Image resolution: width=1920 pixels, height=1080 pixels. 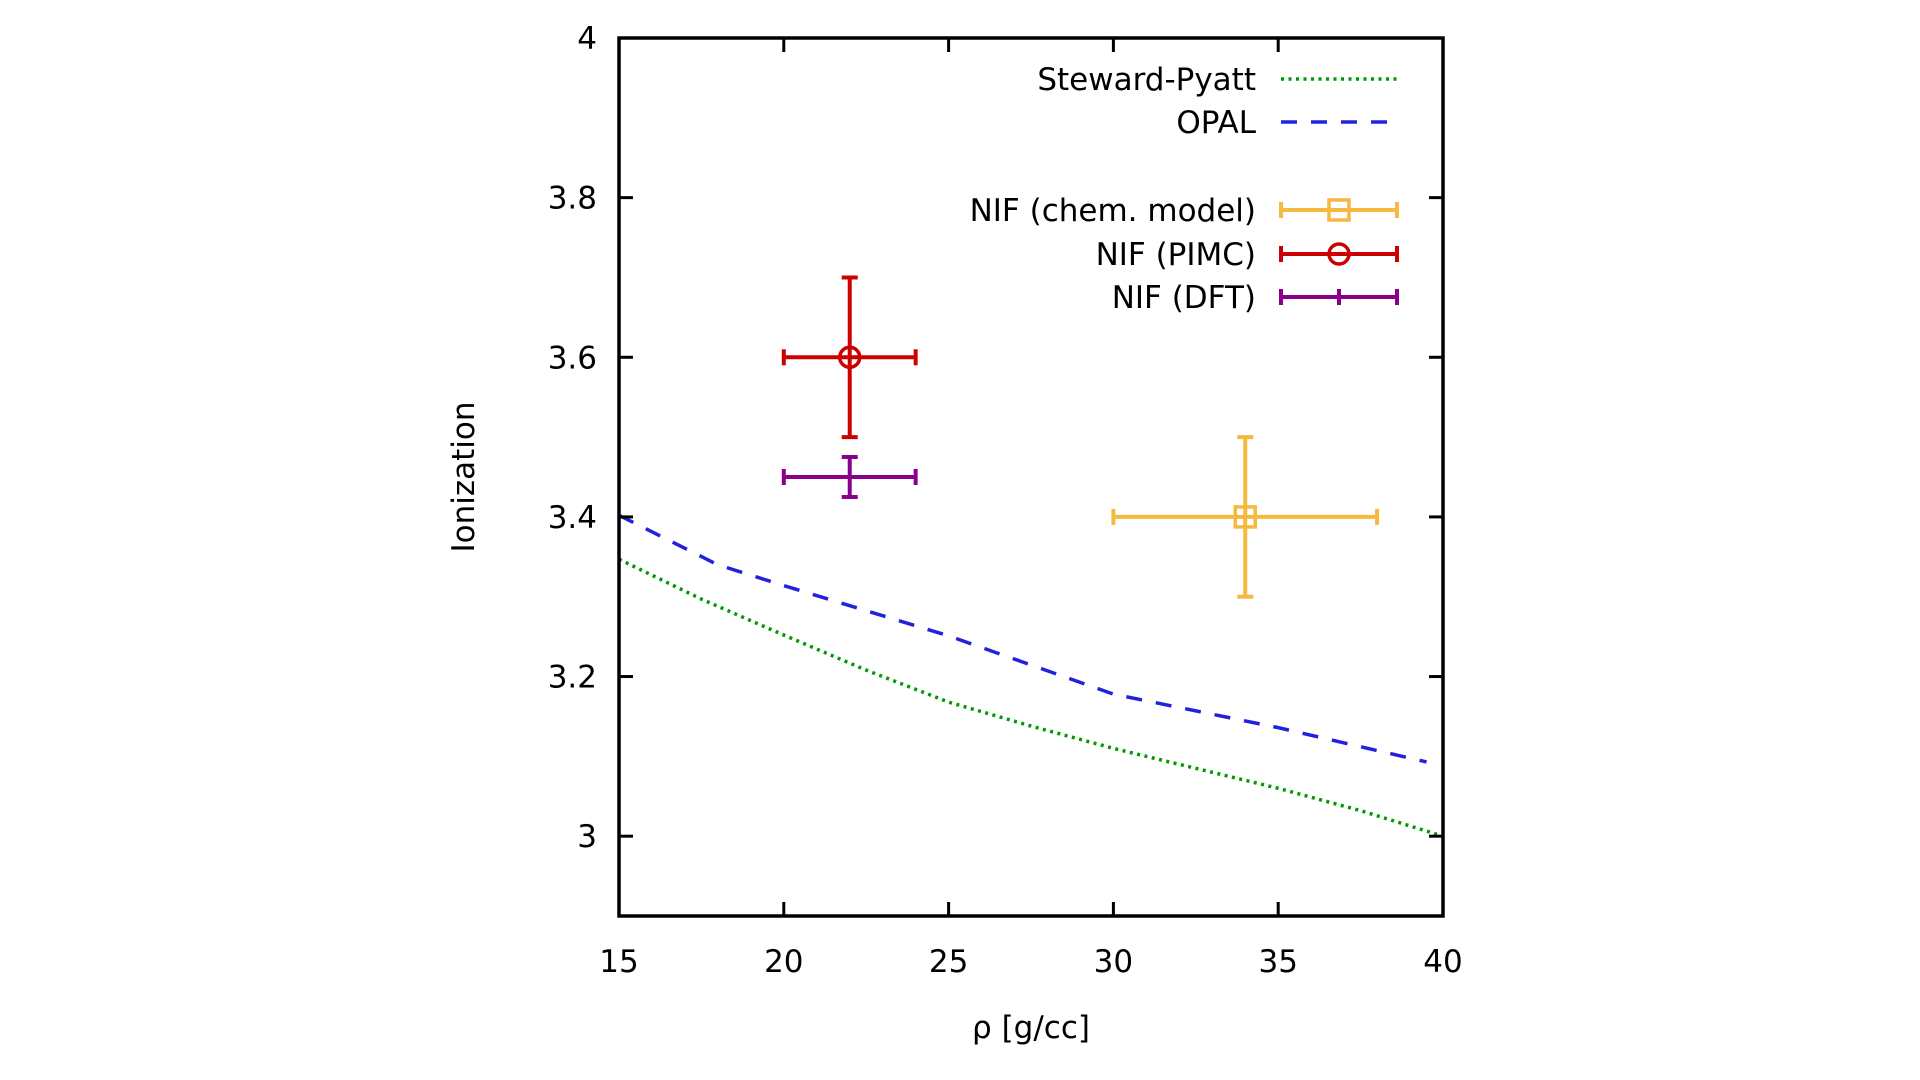 I want to click on series-line-steward-pyatt, so click(x=1031, y=697).